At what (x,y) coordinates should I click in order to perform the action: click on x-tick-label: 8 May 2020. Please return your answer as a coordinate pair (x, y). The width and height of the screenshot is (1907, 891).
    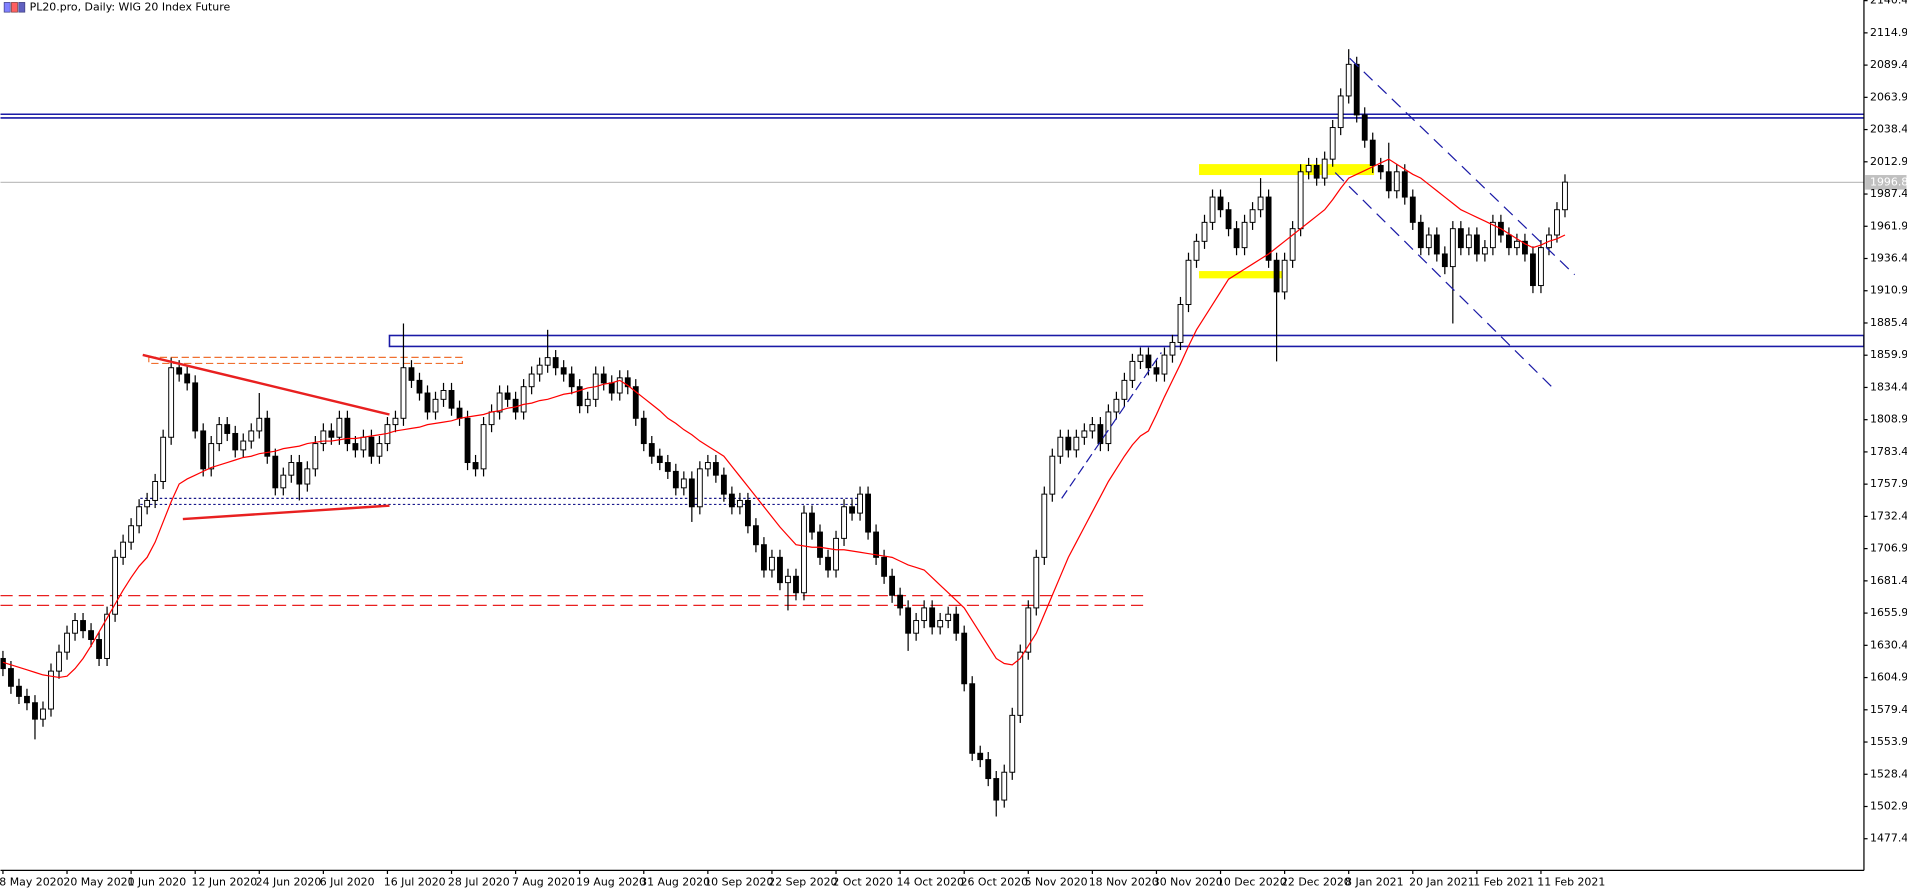
    Looking at the image, I should click on (32, 881).